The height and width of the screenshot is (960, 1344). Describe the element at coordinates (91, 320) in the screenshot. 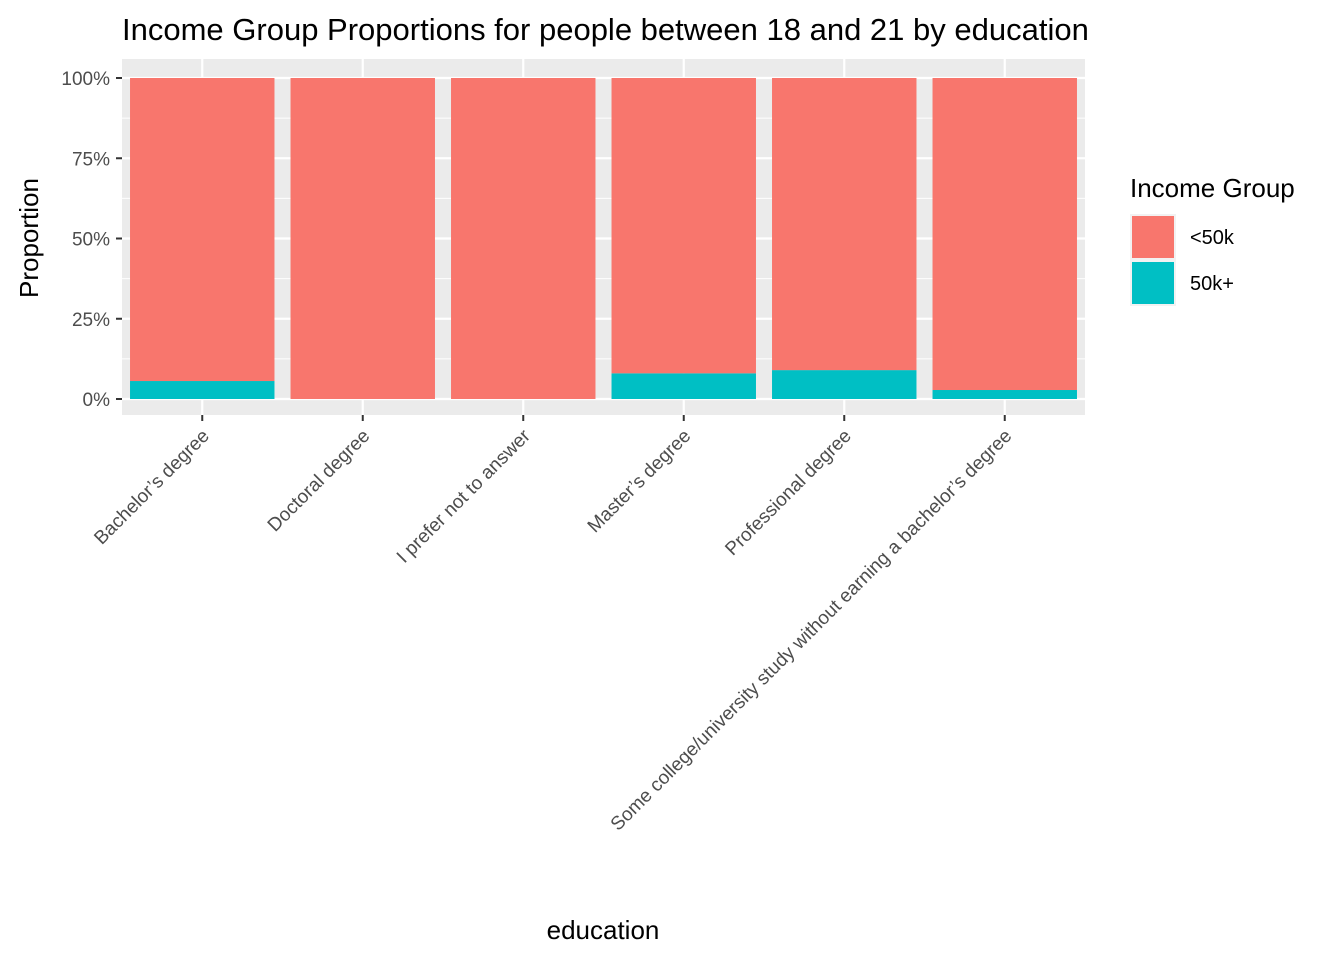

I see `y-tick-label: 25%` at that location.